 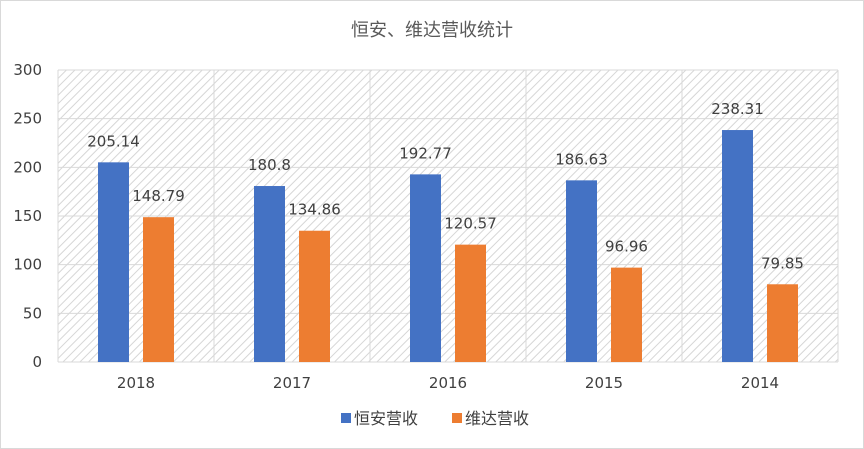 I want to click on data-label: 134.86, so click(x=314, y=210).